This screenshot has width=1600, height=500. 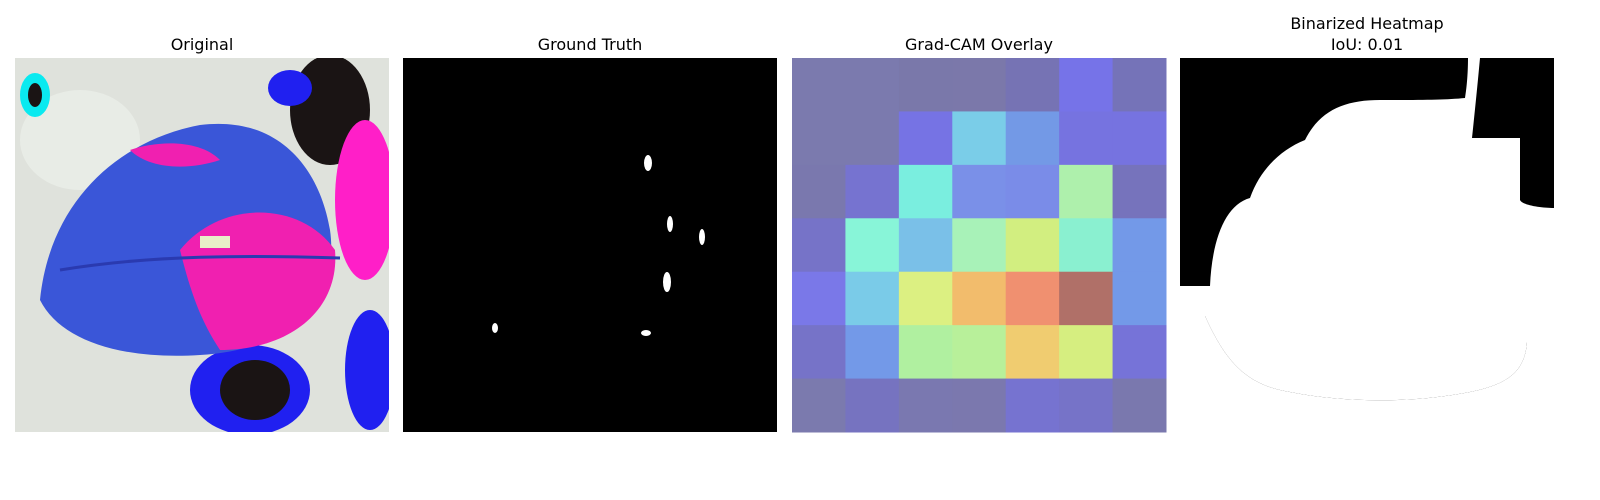 I want to click on panel-title: Binarized Heatmap, so click(x=1366, y=23).